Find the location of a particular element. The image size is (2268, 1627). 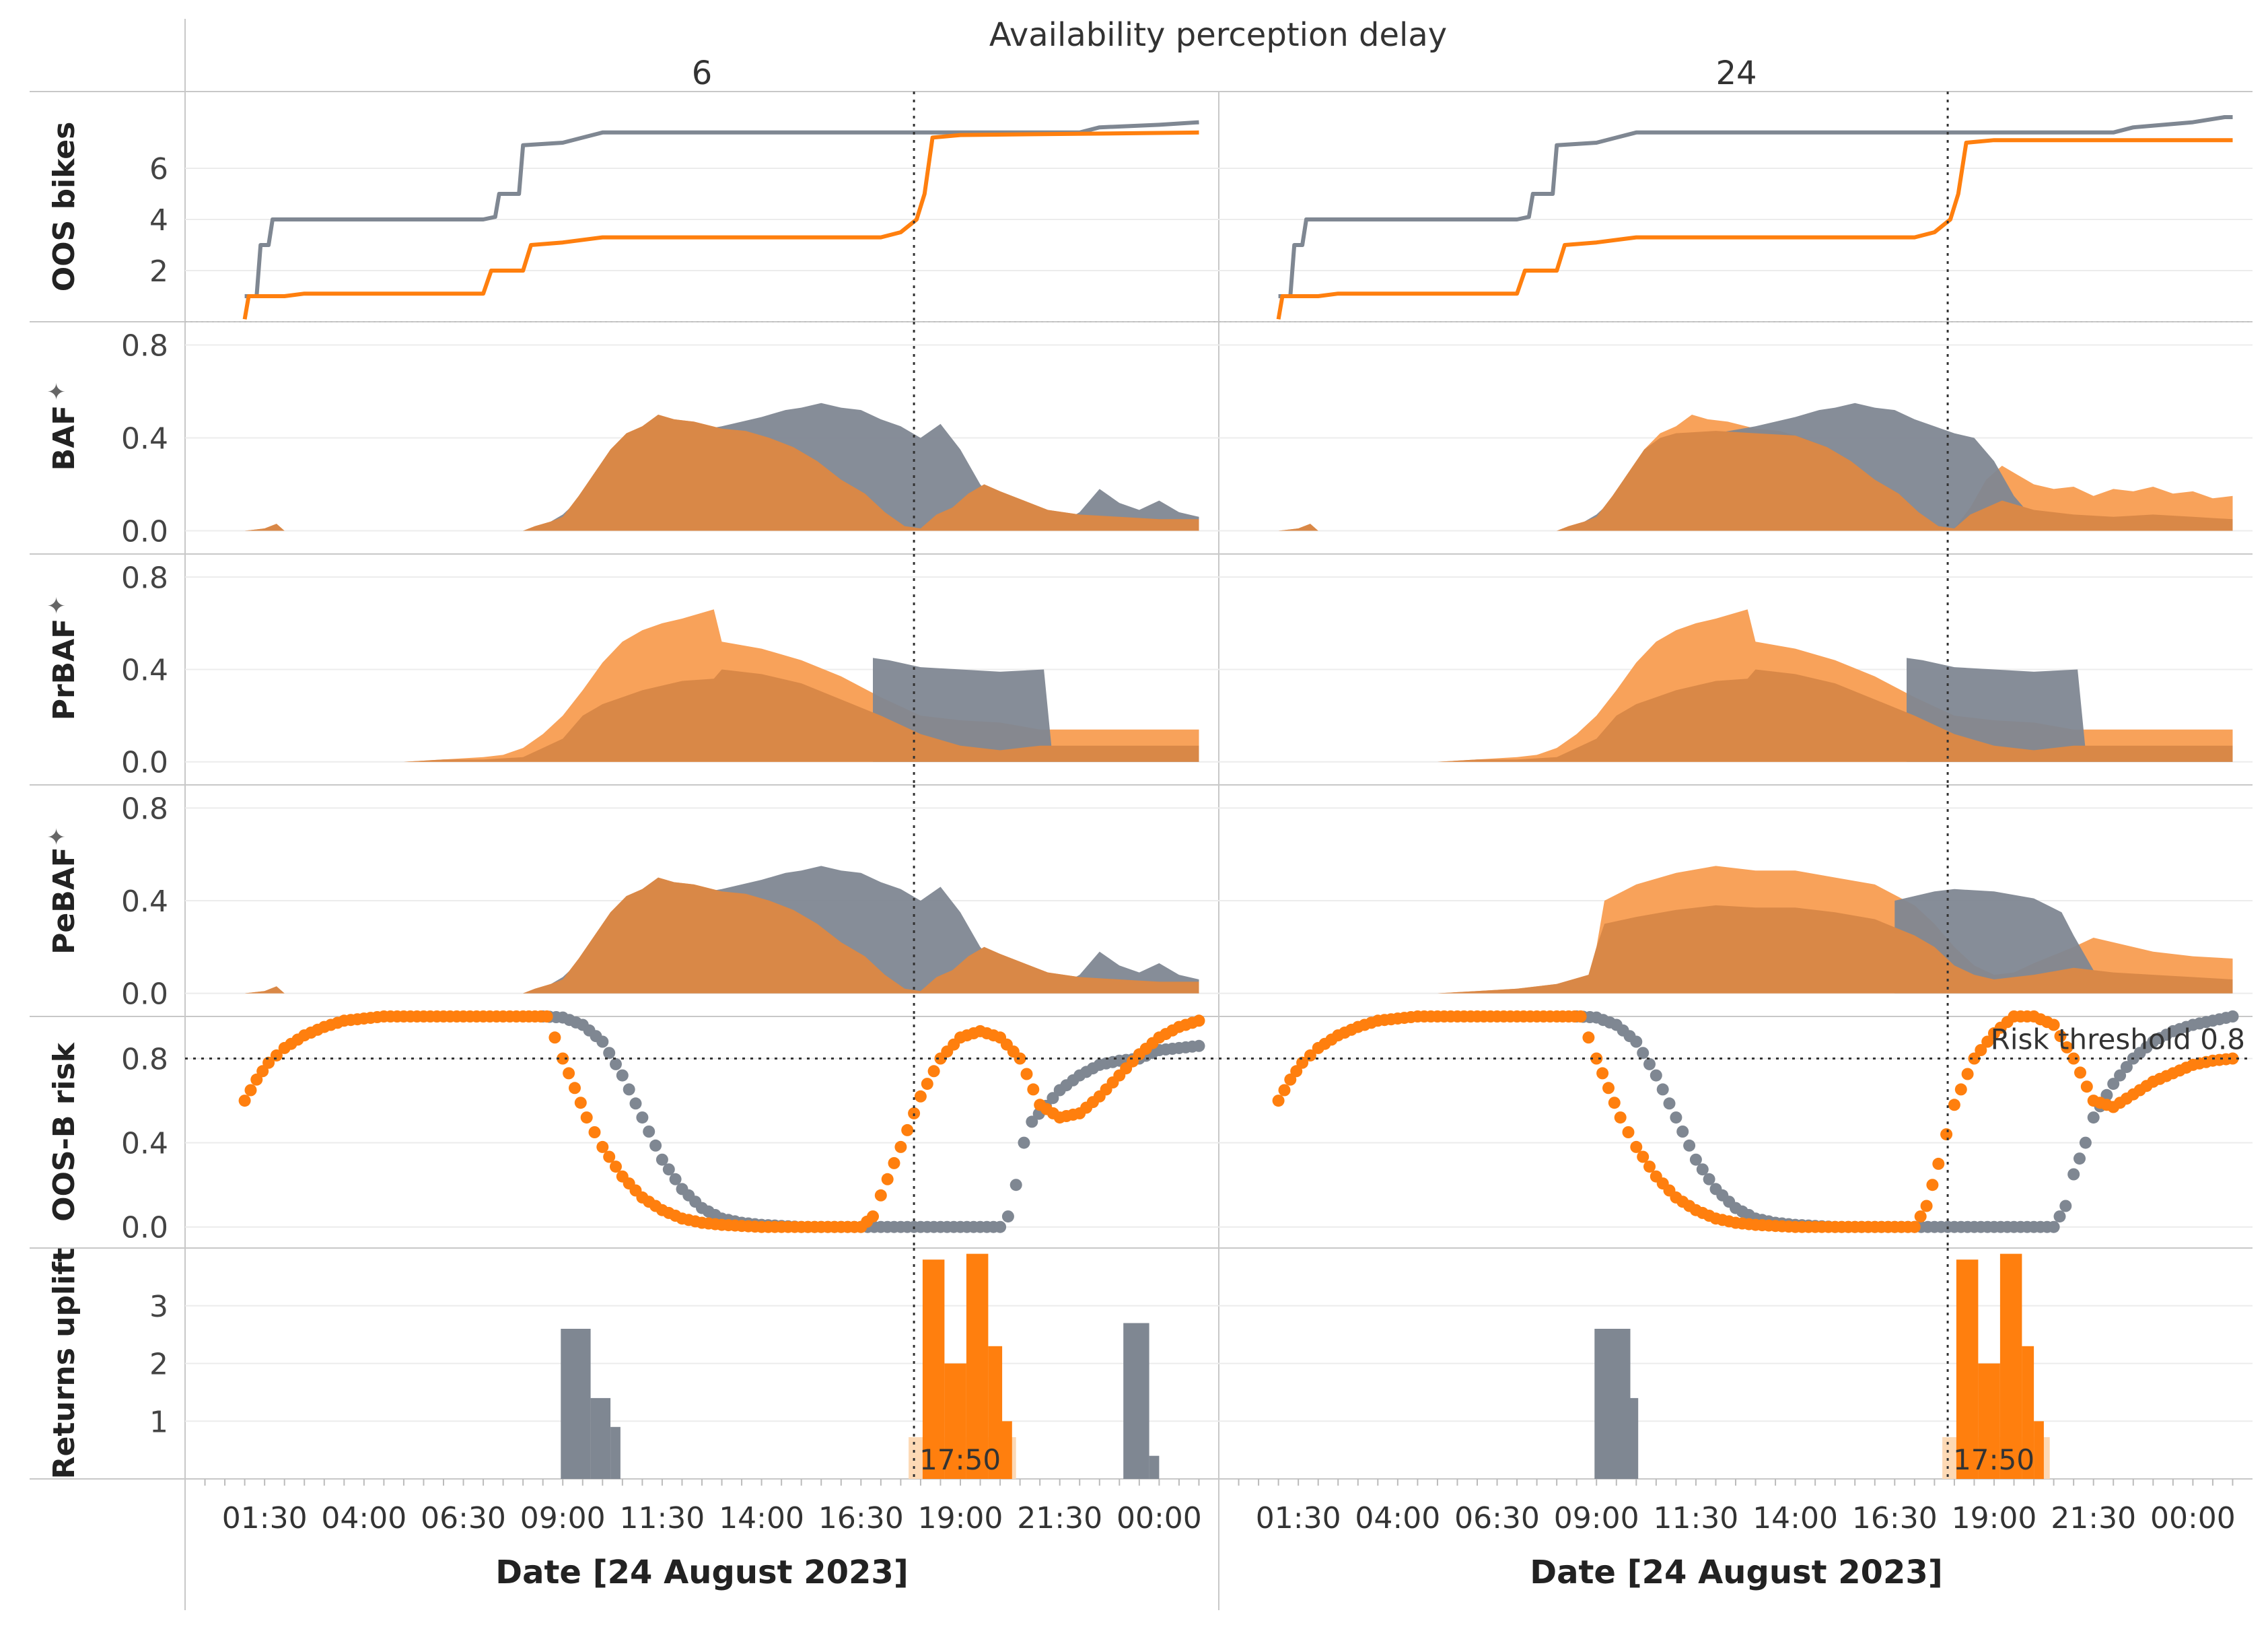

y-tick-label-pebaf: 0.4 is located at coordinates (144, 902).